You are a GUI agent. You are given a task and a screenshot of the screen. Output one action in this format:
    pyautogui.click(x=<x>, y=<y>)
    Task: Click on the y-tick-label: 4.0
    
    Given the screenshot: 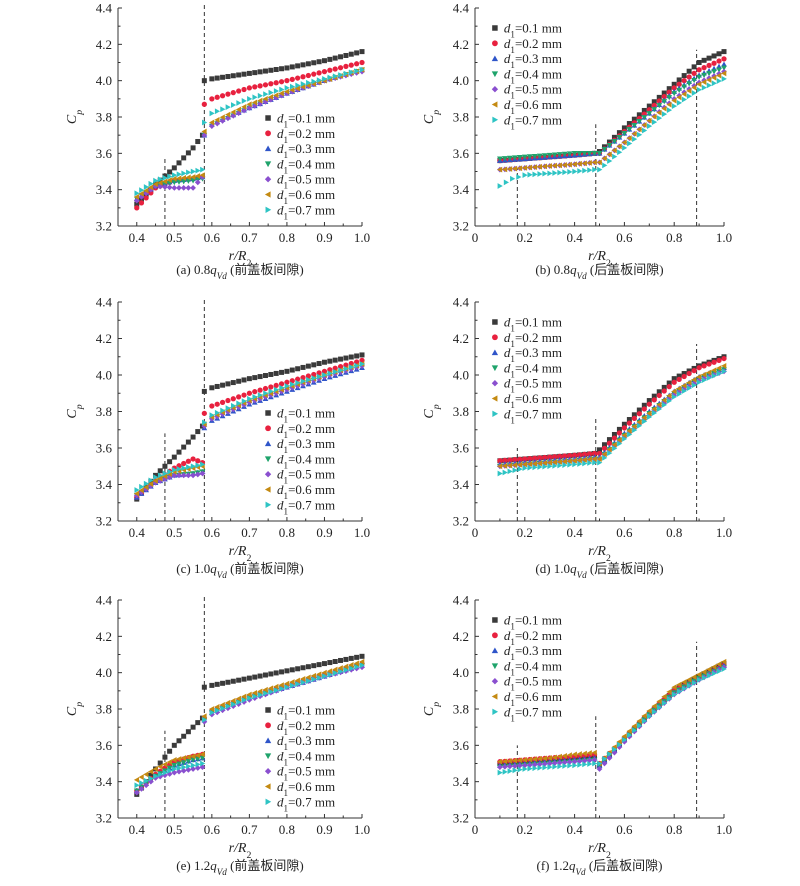 What is the action you would take?
    pyautogui.click(x=461, y=80)
    